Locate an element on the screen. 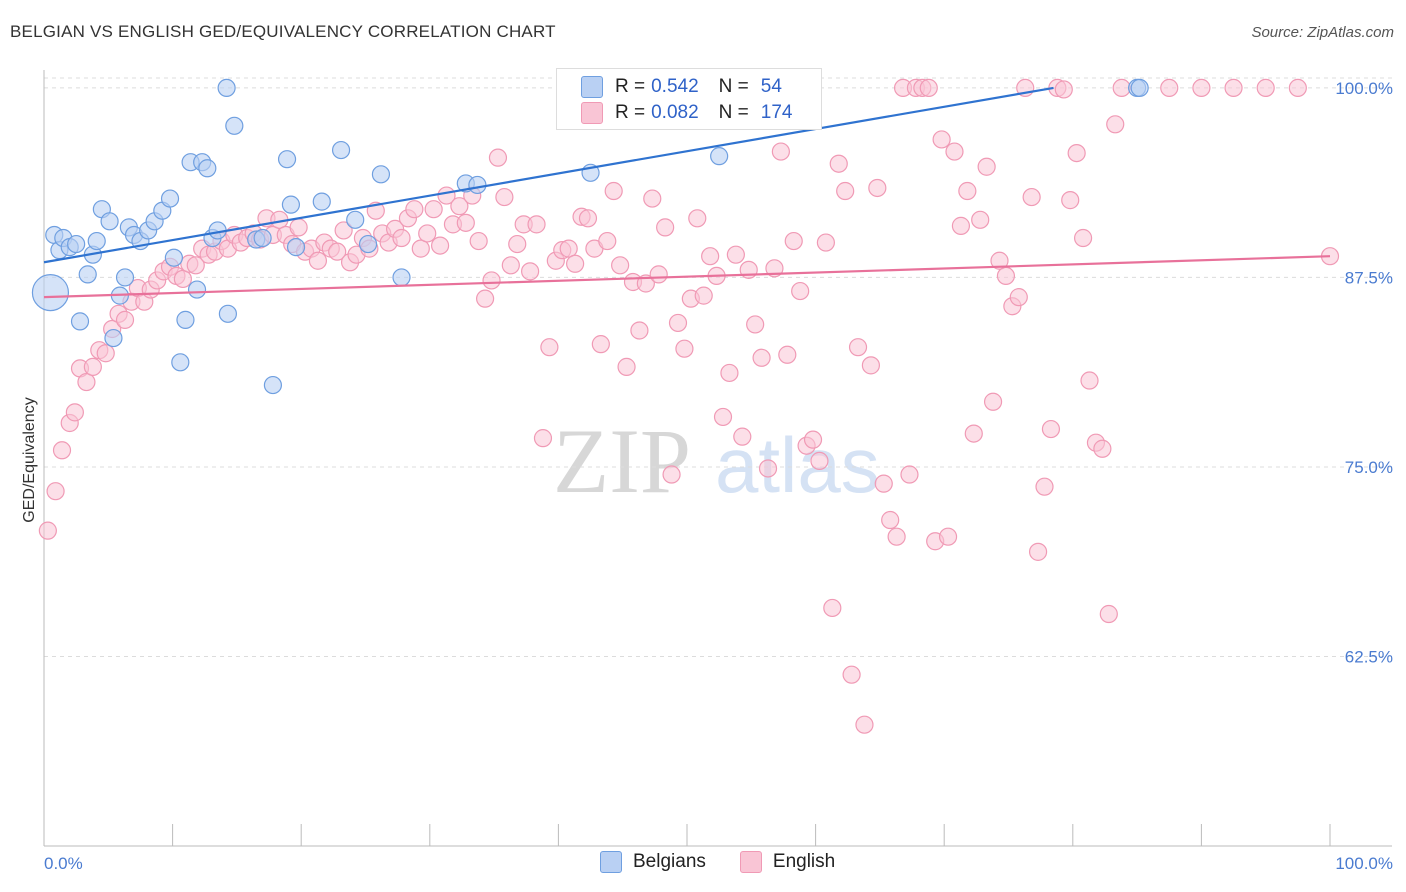 The image size is (1406, 892). belgians-legend-swatch is located at coordinates (611, 862).